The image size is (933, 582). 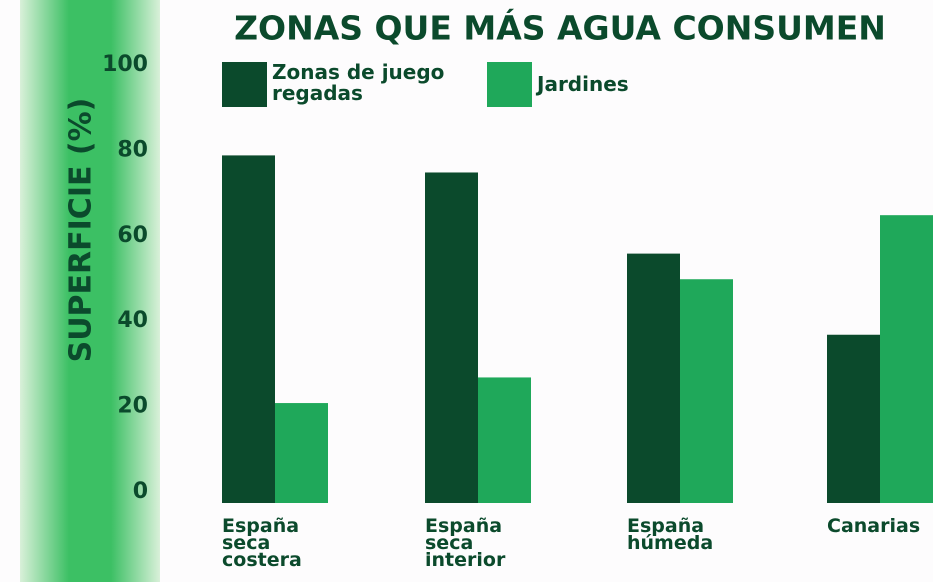 I want to click on y-tick-label: 60, so click(x=132, y=235).